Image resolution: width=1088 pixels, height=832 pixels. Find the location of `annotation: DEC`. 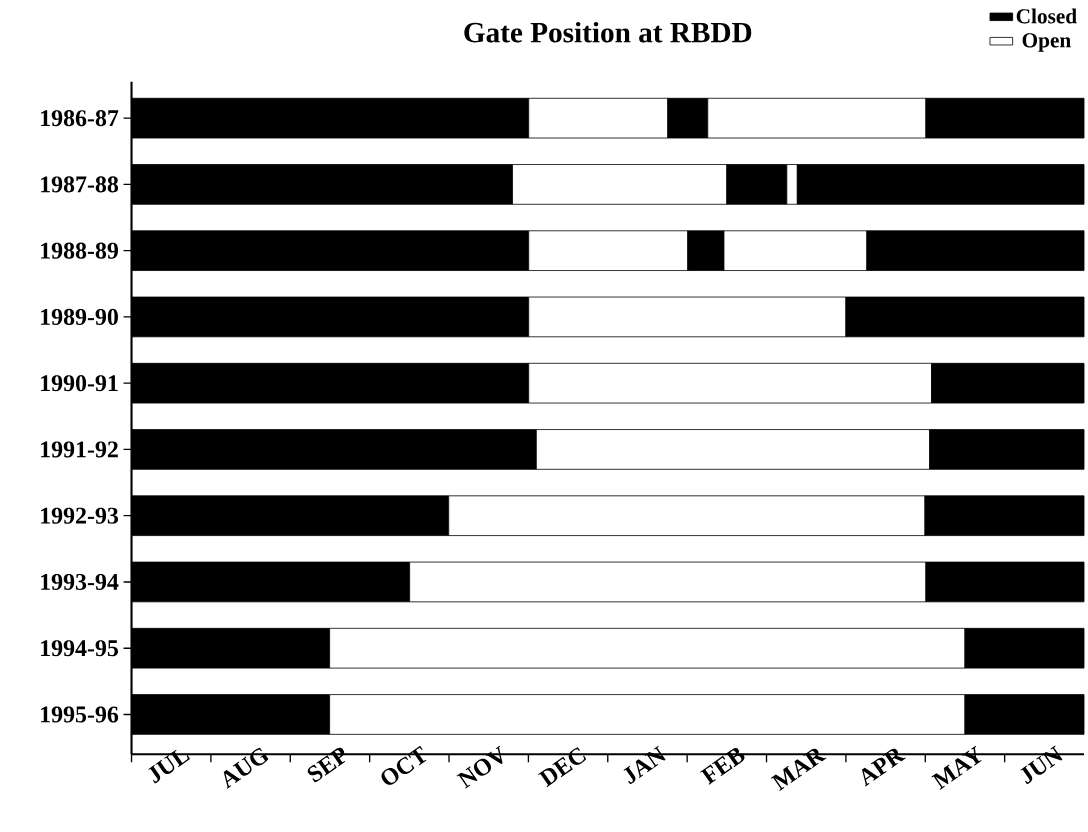

annotation: DEC is located at coordinates (562, 767).